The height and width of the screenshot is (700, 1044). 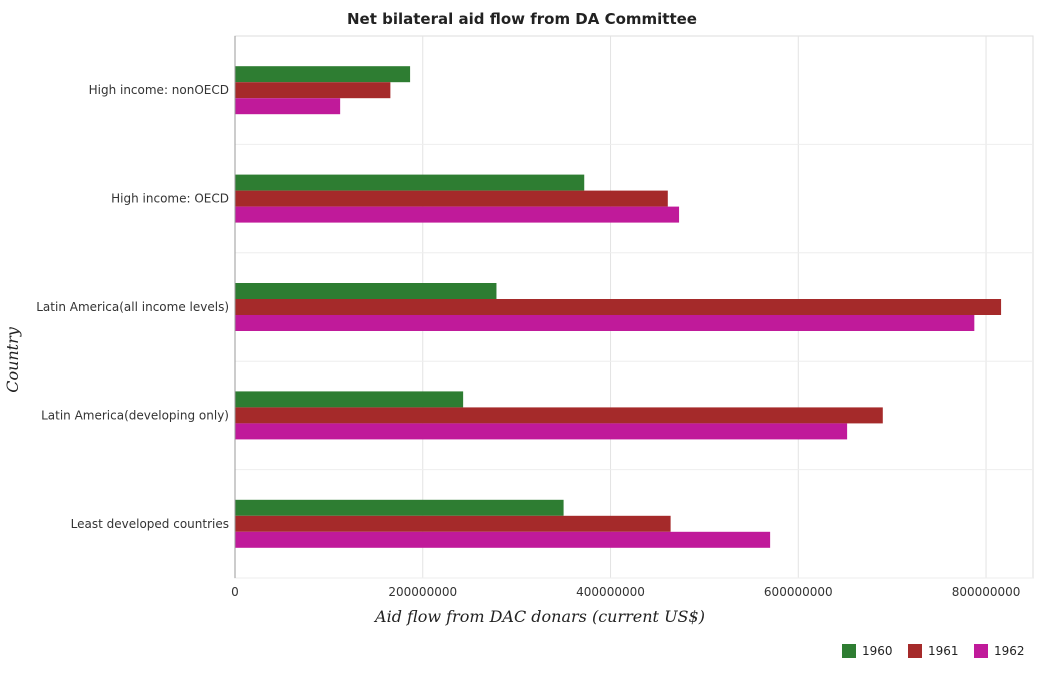 What do you see at coordinates (135, 415) in the screenshot?
I see `y-tick-label: Latin America(developing only)` at bounding box center [135, 415].